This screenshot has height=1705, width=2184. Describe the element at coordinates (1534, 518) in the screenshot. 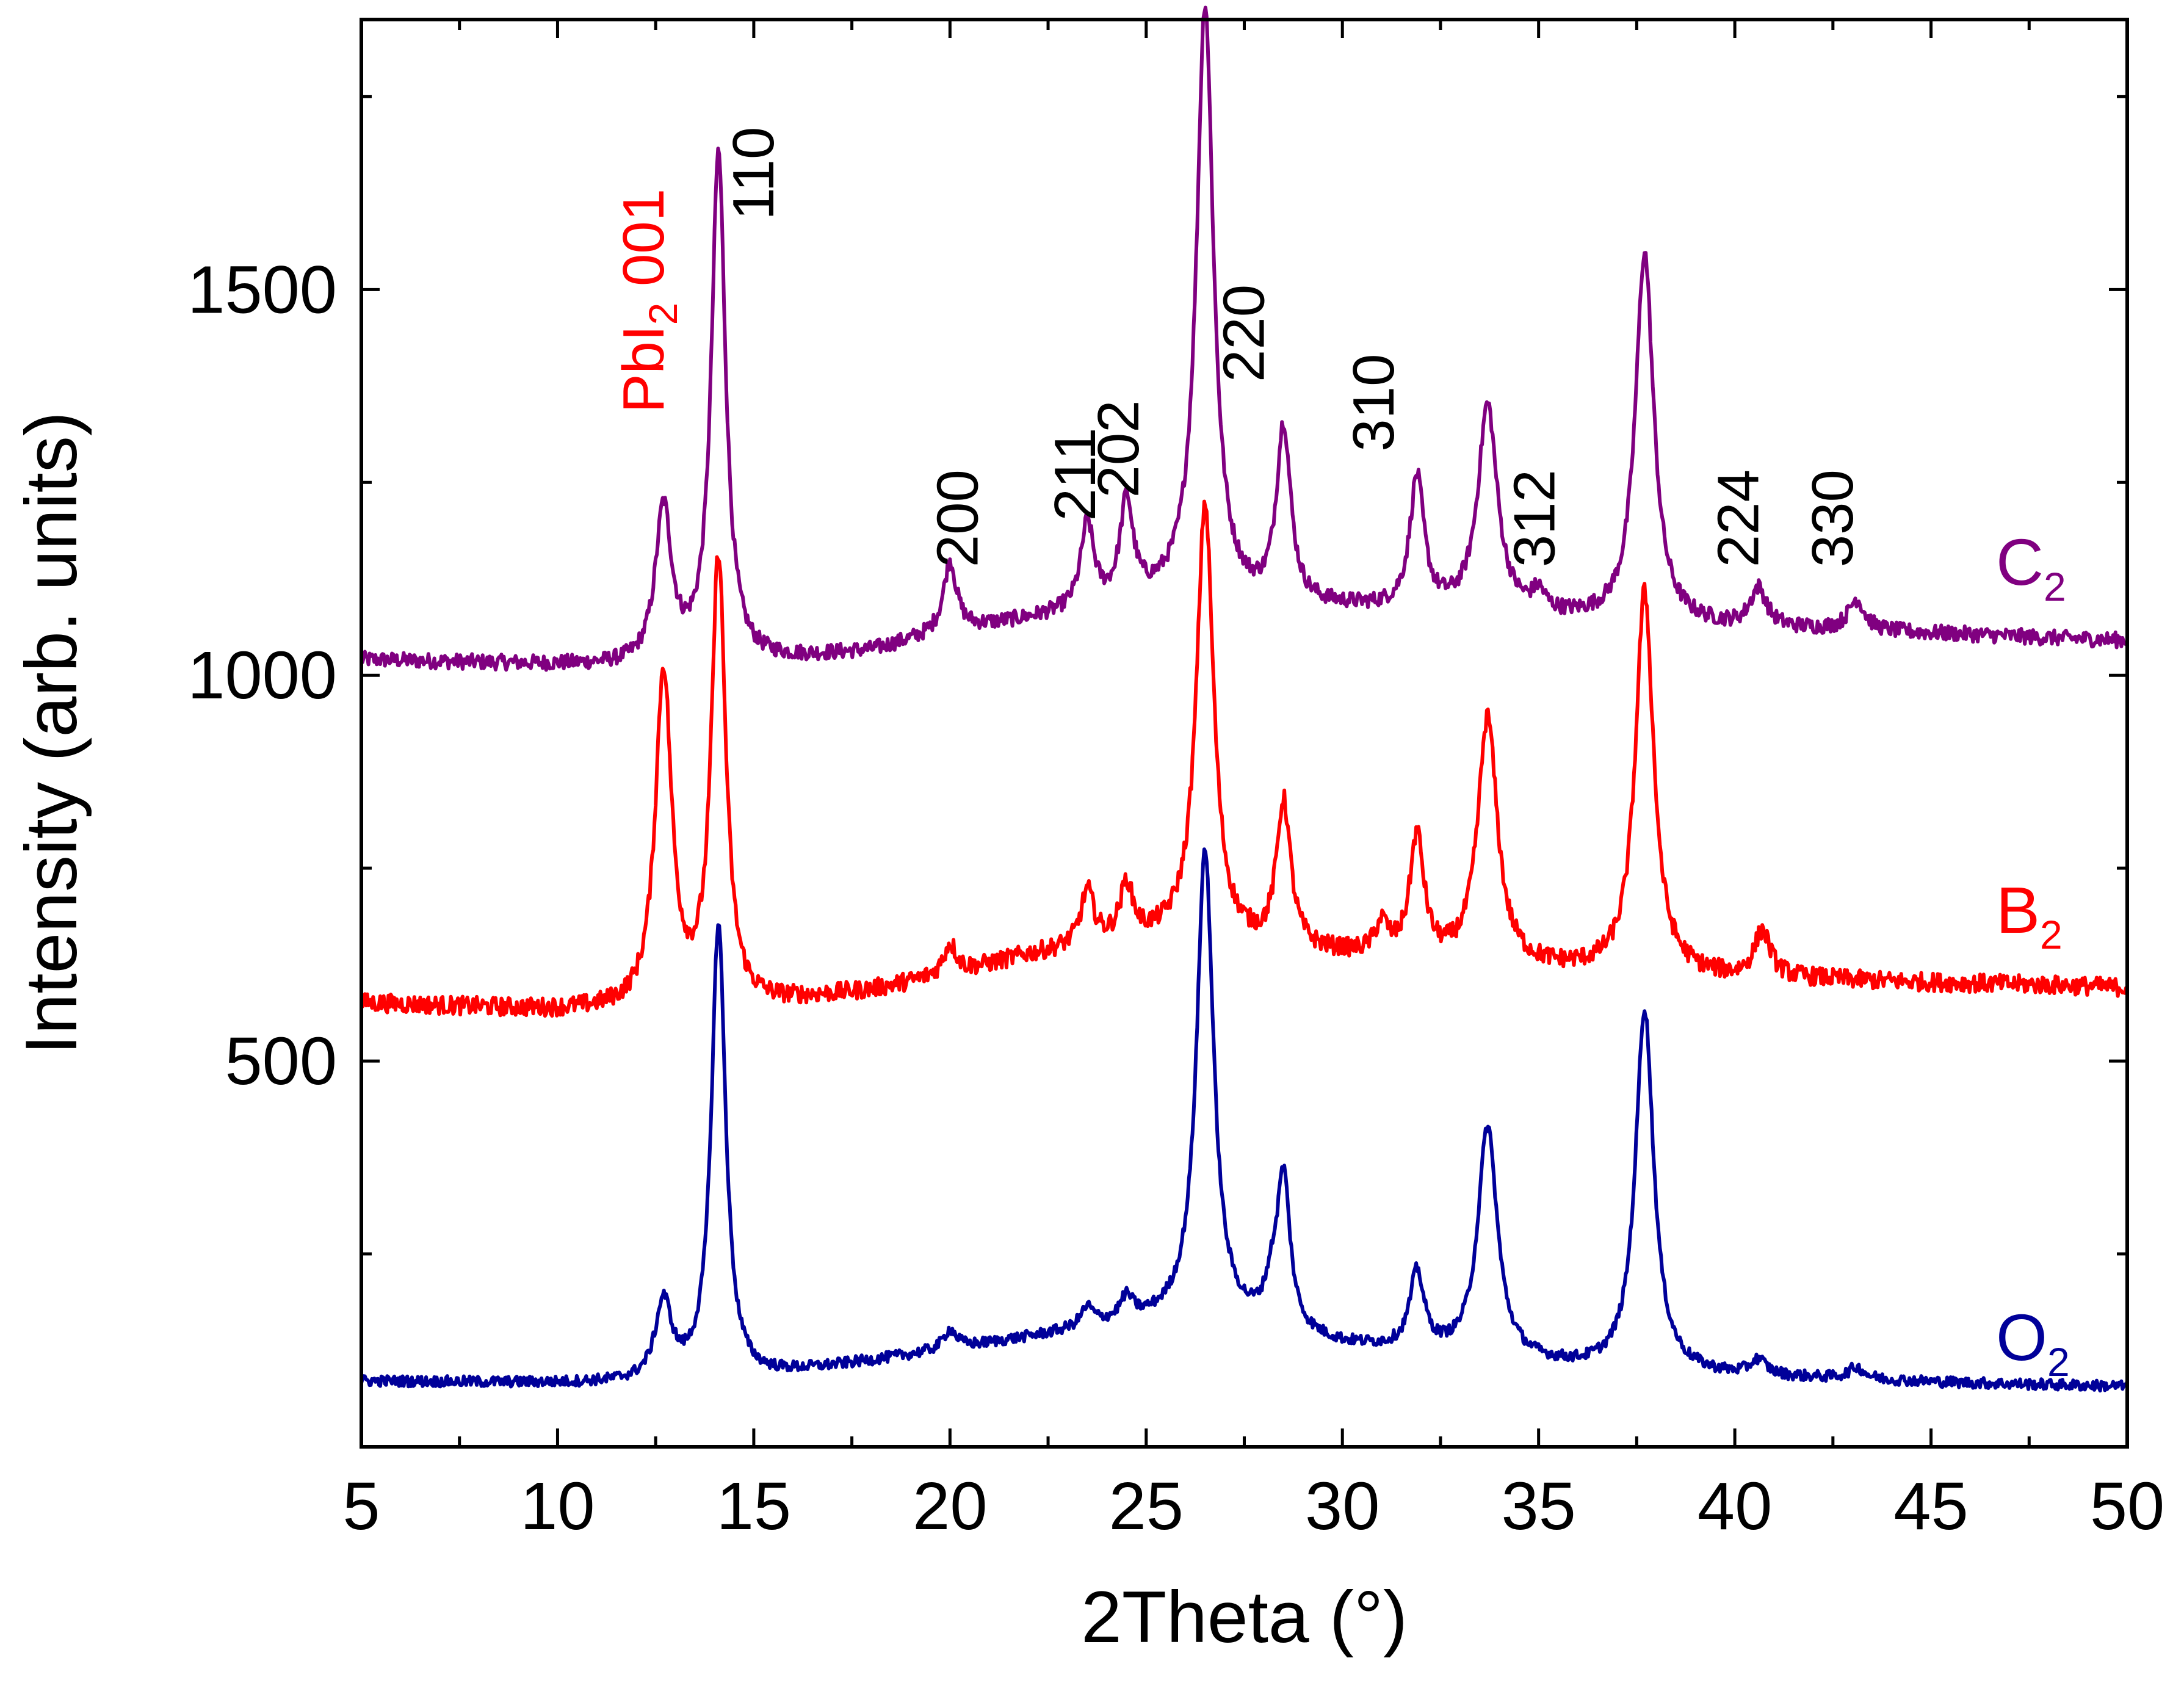

I see `peak-label: 312` at that location.